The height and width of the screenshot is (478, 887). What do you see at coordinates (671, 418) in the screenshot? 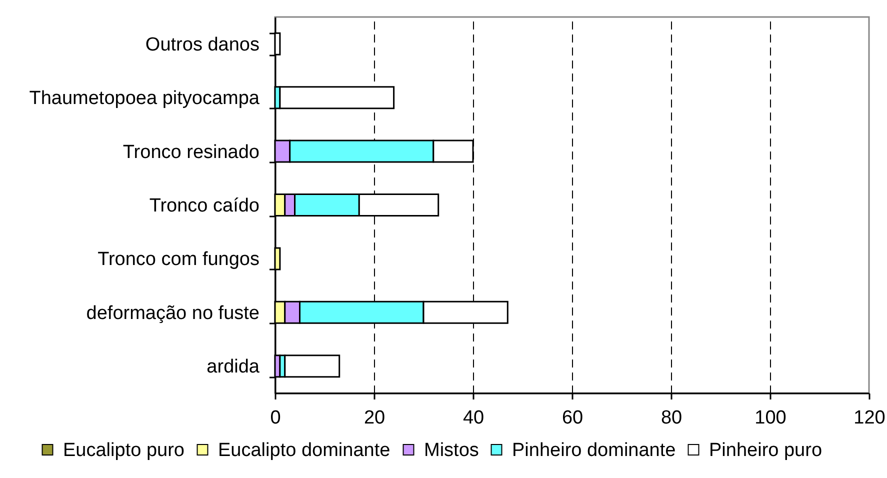
I see `x-tick-label: 80` at bounding box center [671, 418].